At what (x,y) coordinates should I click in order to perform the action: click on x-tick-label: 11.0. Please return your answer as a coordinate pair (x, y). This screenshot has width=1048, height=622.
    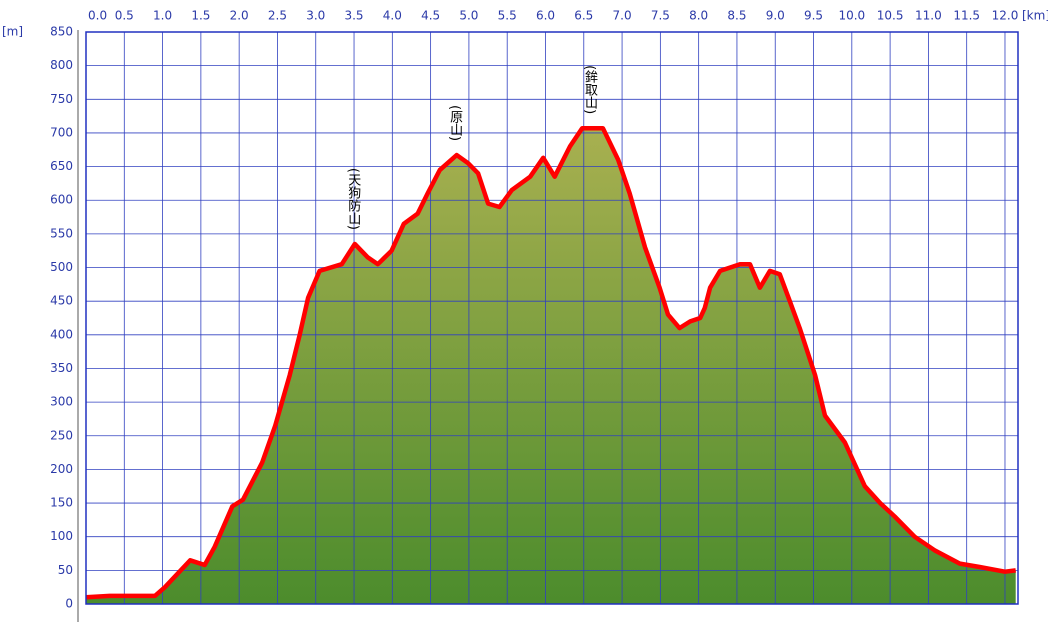
    Looking at the image, I should click on (928, 16).